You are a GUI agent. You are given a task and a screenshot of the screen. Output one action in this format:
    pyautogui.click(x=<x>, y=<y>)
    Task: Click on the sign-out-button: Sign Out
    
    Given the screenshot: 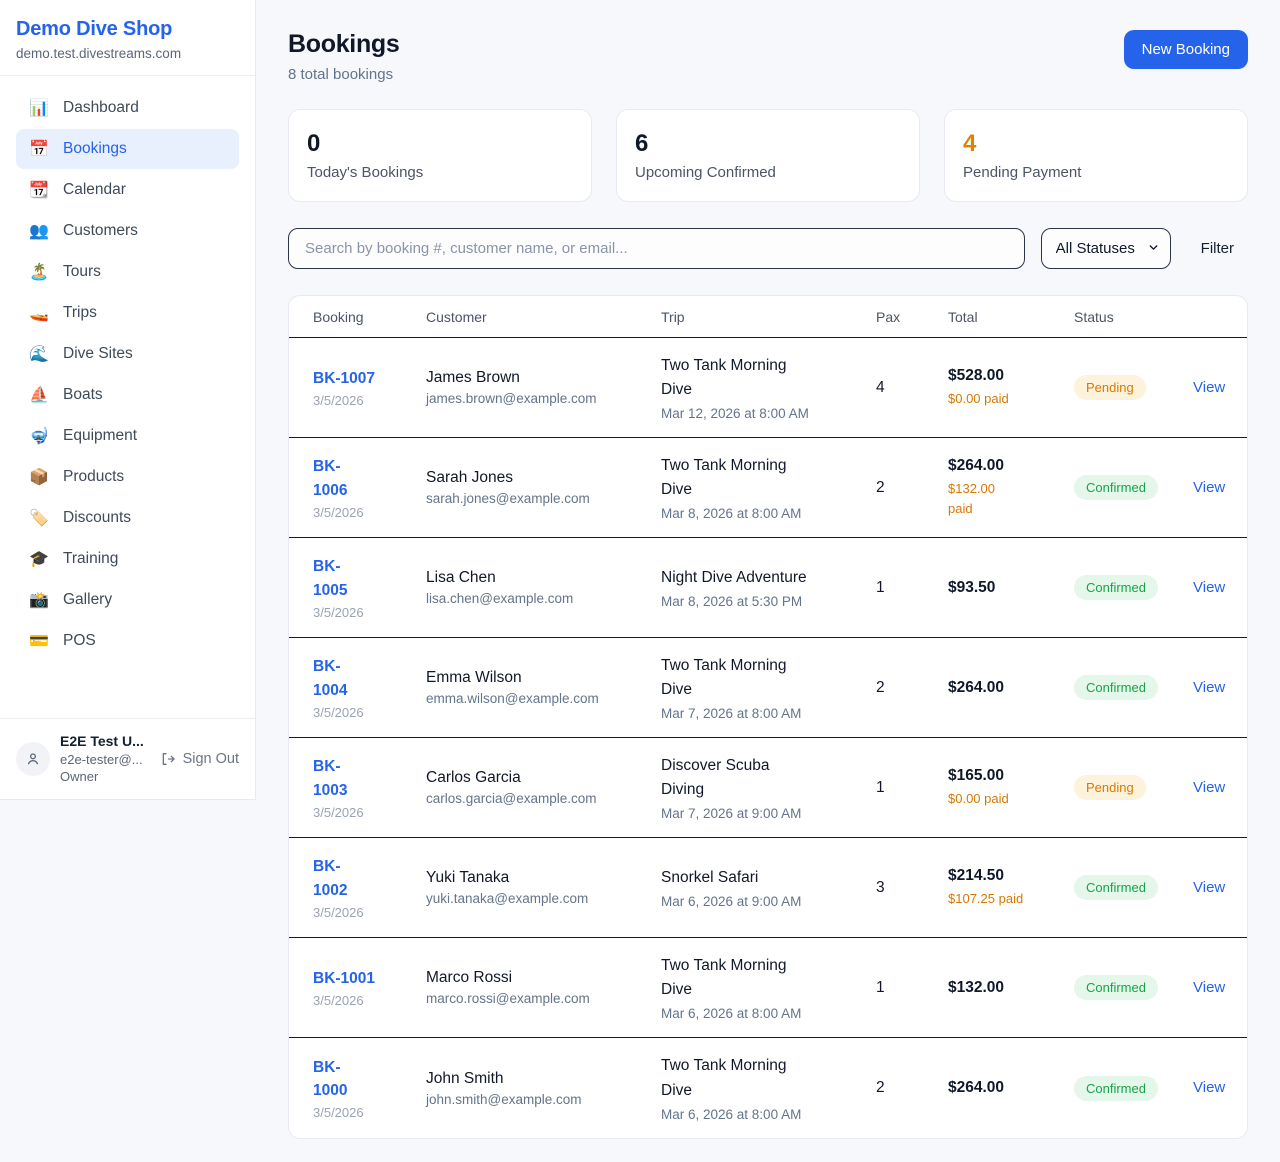 What is the action you would take?
    pyautogui.click(x=199, y=759)
    